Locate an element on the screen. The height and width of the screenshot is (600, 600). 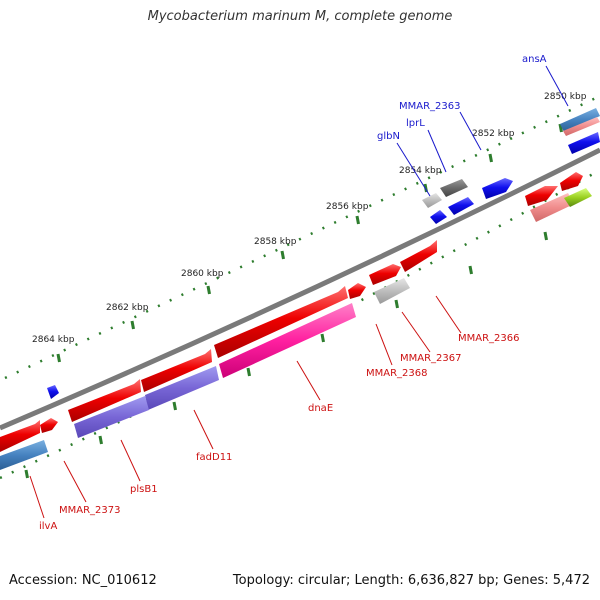
gene-MMAR_2367-grey is located at coordinates (392, 291).